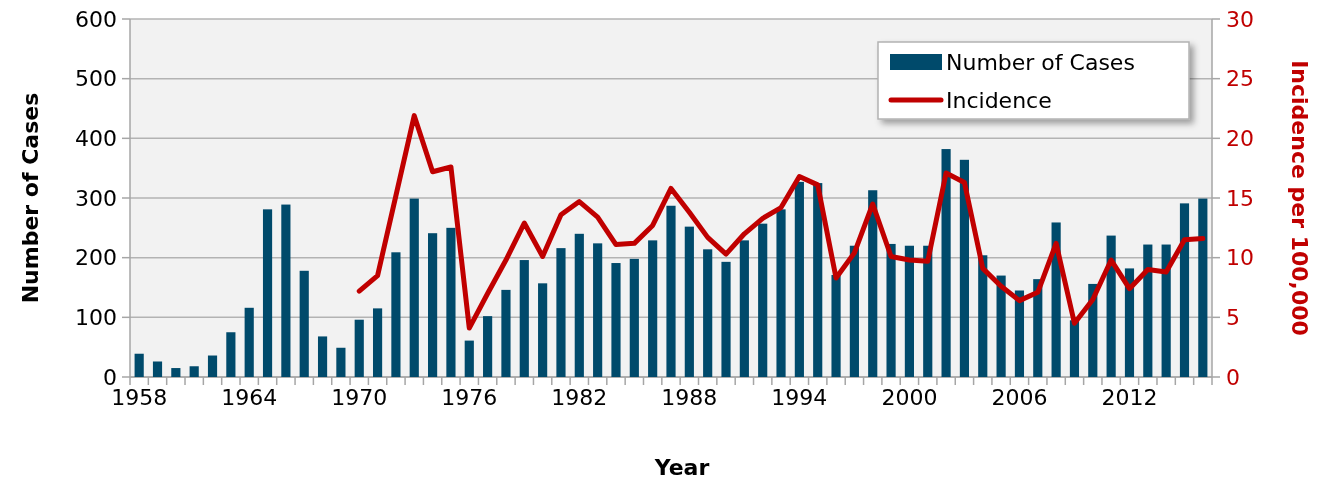 The height and width of the screenshot is (481, 1317). I want to click on y2-axis-title: Incidence per 100,000, so click(1299, 198).